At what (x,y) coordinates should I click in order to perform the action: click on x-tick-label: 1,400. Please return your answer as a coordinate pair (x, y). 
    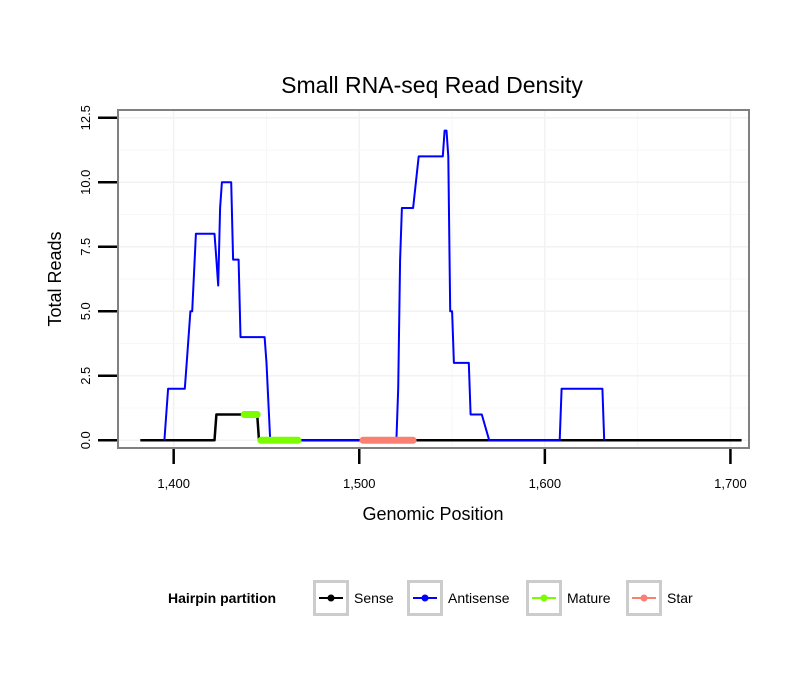
    Looking at the image, I should click on (173, 483).